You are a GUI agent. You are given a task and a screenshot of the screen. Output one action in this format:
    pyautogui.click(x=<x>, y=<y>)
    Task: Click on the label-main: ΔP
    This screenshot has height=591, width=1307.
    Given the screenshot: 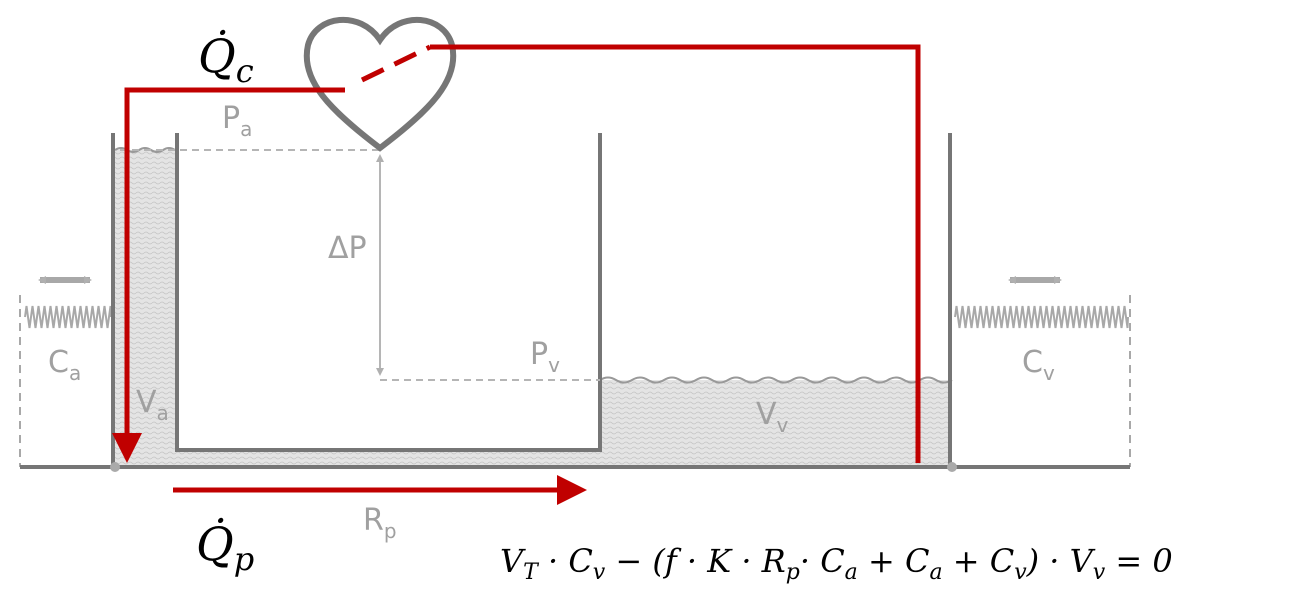 What is the action you would take?
    pyautogui.click(x=347, y=248)
    